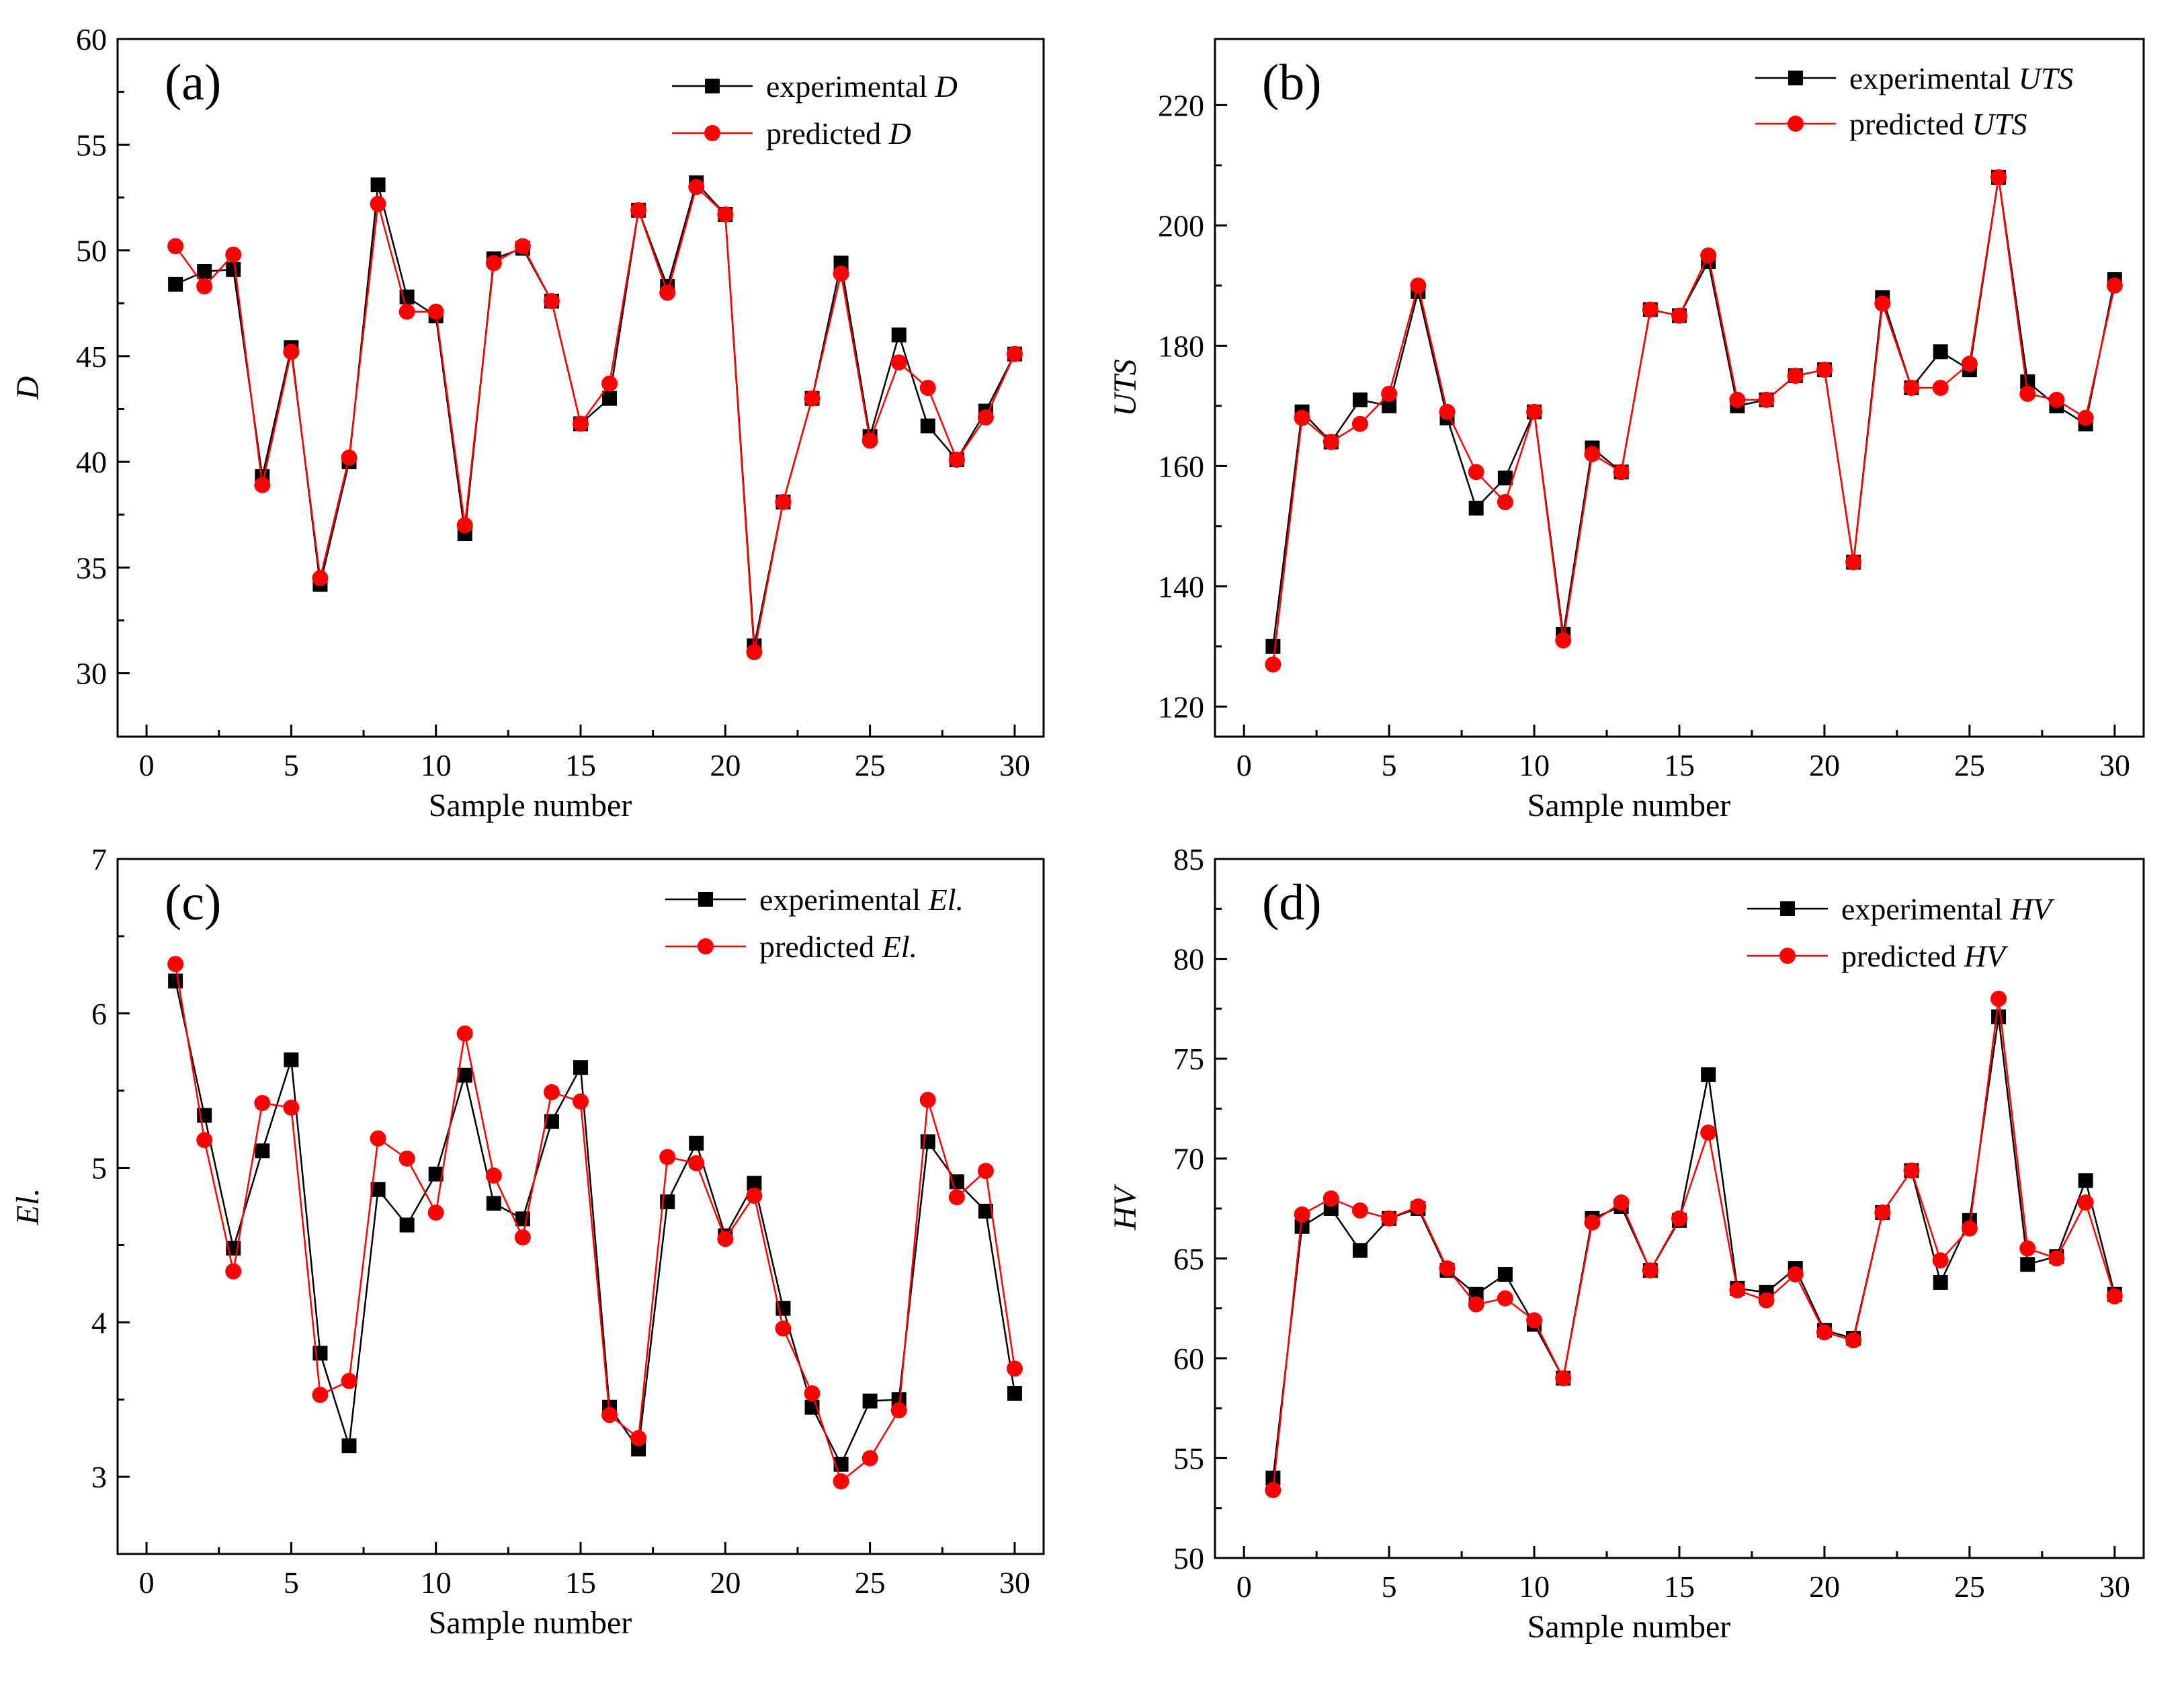 Image resolution: width=2184 pixels, height=1681 pixels. I want to click on y-tick-label: 140, so click(1181, 586).